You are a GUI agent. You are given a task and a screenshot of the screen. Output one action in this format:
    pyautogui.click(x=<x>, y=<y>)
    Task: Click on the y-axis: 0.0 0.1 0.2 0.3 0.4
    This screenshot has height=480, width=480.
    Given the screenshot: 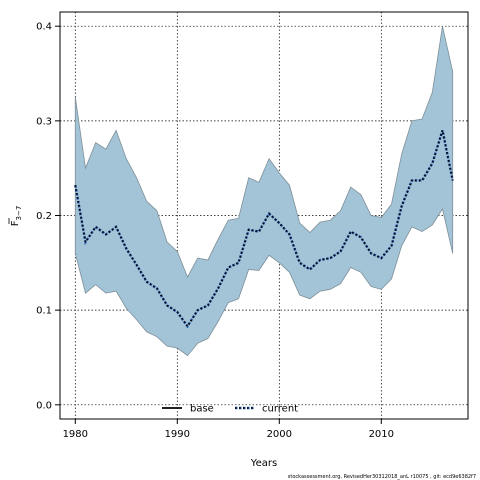 What is the action you would take?
    pyautogui.click(x=48, y=216)
    